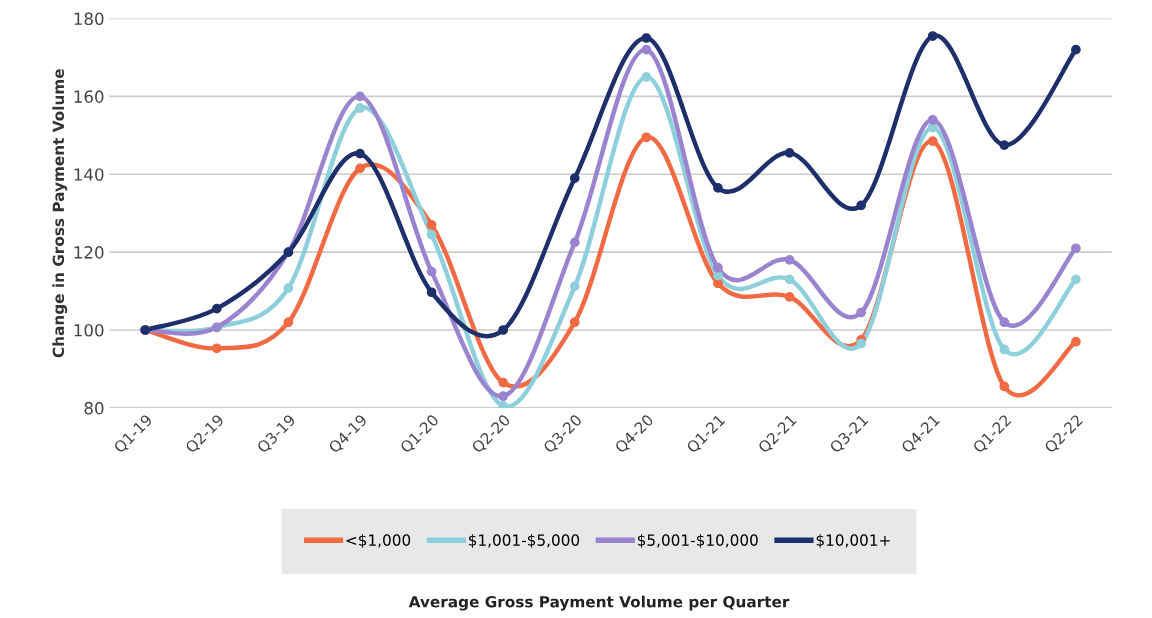  Describe the element at coordinates (89, 330) in the screenshot. I see `y-tick-label: 100` at that location.